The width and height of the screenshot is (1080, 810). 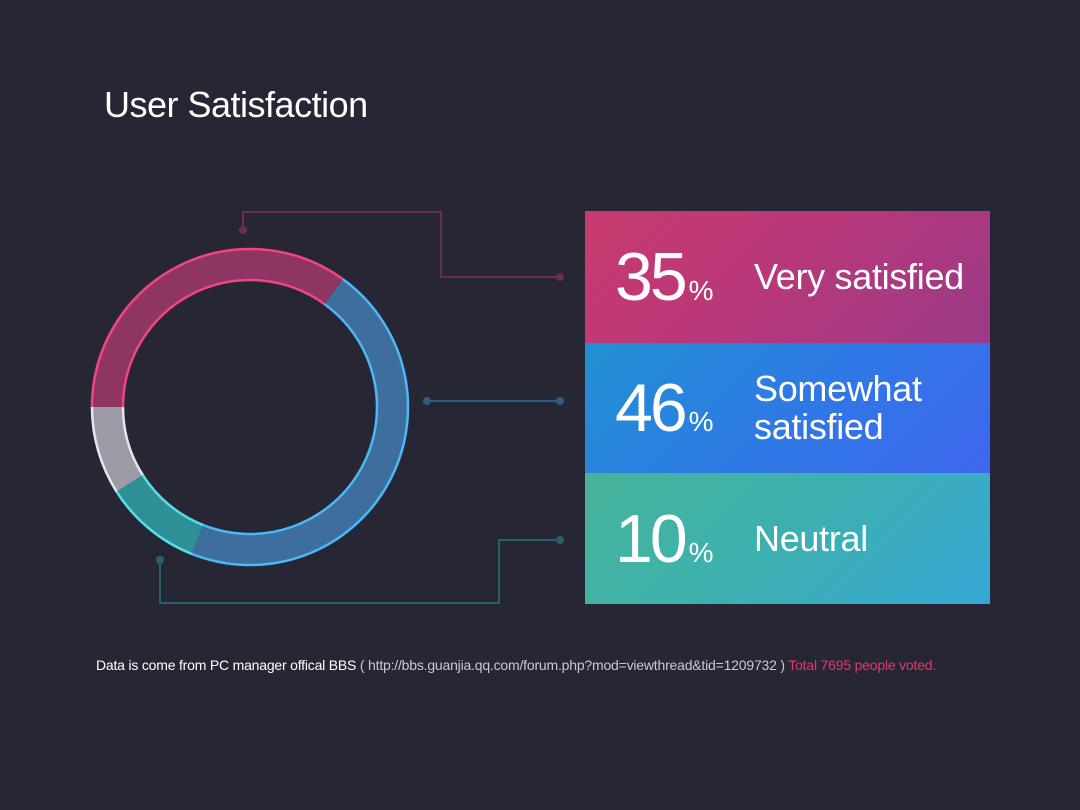 I want to click on leader-line-neutral, so click(x=359, y=571).